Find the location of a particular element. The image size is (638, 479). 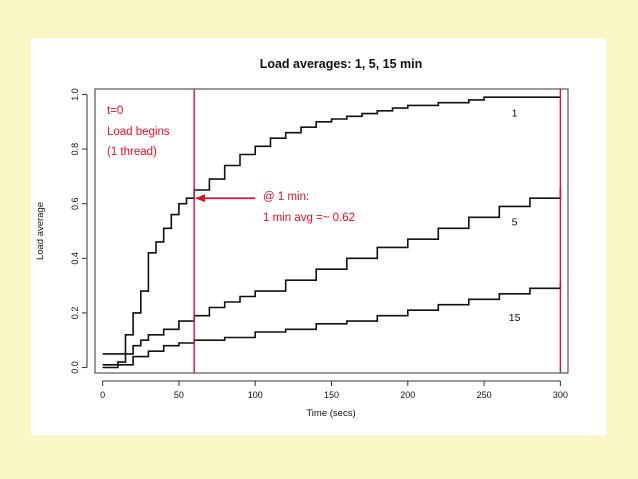

x-tick-label: 0 is located at coordinates (102, 395).